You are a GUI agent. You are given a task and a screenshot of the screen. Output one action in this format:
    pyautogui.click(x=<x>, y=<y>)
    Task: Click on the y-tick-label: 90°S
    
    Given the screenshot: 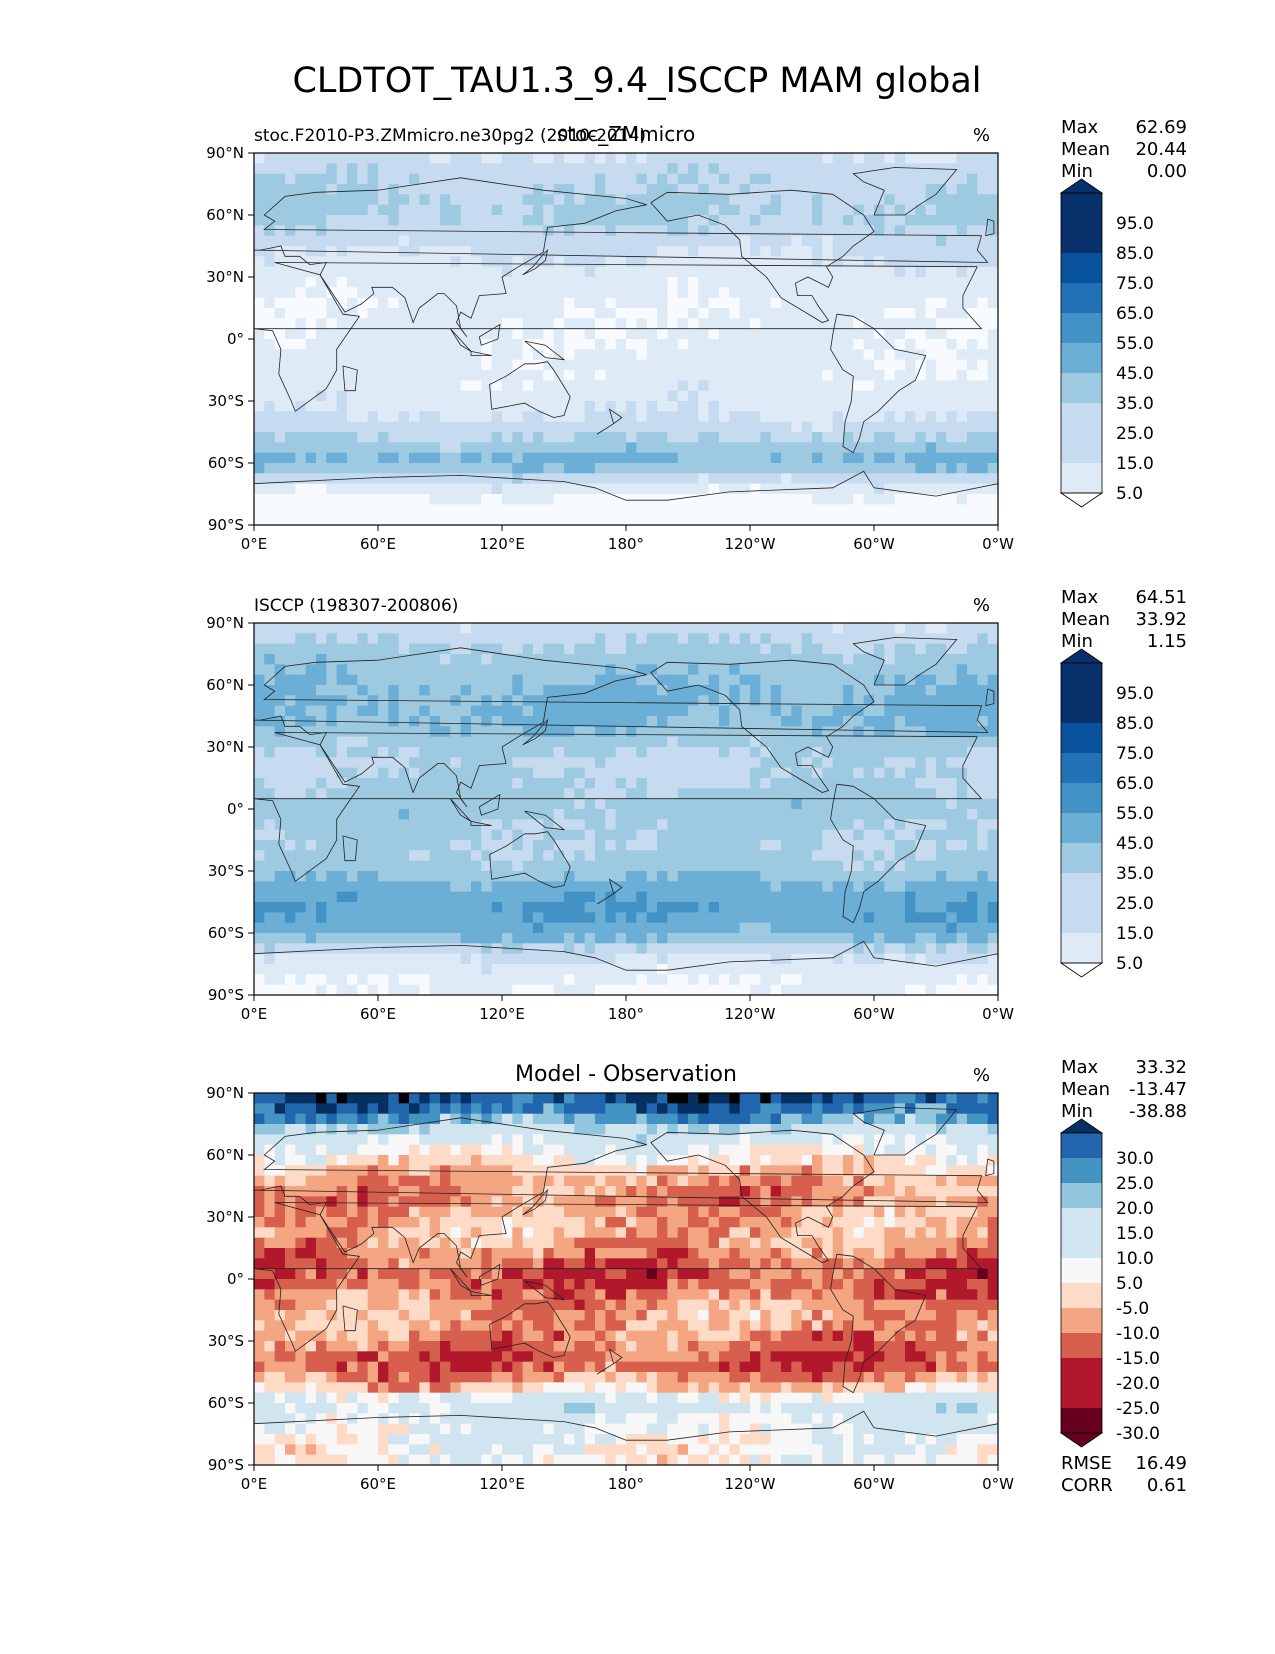 What is the action you would take?
    pyautogui.click(x=226, y=525)
    